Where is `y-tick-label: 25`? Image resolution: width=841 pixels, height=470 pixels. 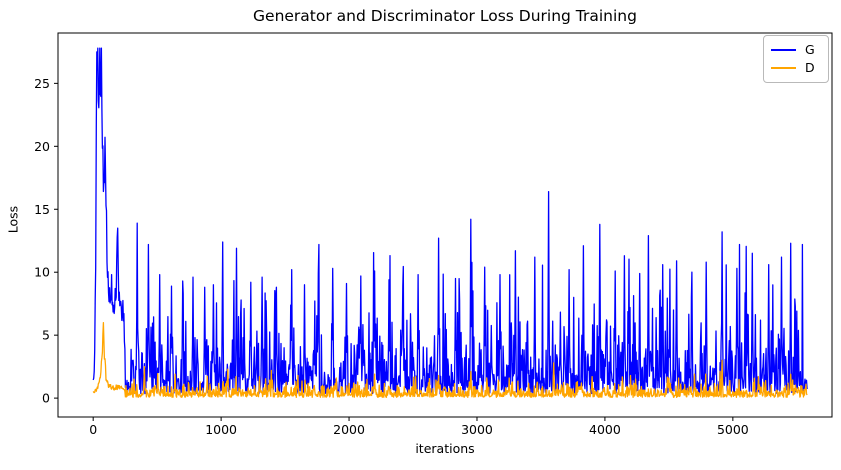
y-tick-label: 25 is located at coordinates (42, 83).